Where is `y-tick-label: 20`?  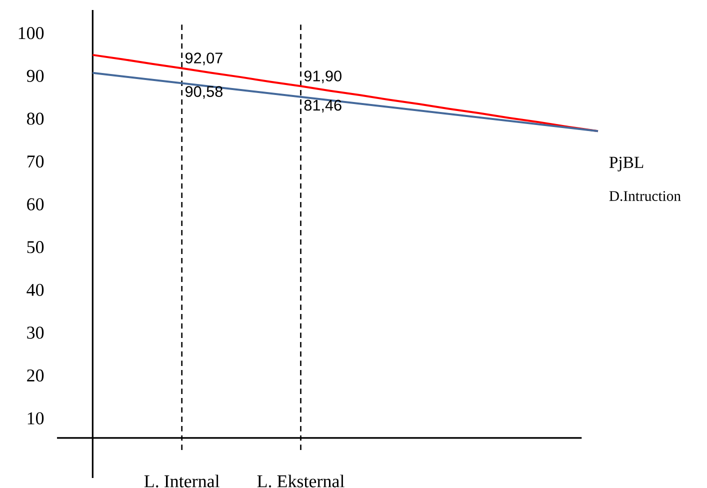
y-tick-label: 20 is located at coordinates (35, 375).